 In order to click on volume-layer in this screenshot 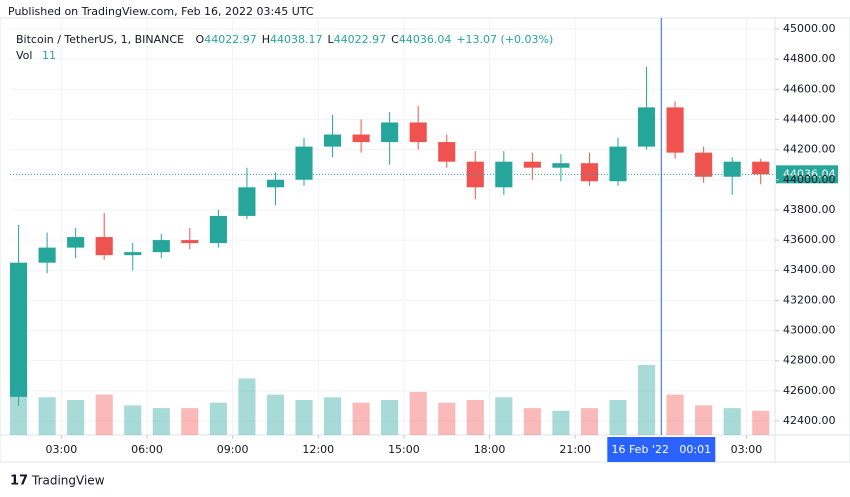, I will do `click(390, 400)`.